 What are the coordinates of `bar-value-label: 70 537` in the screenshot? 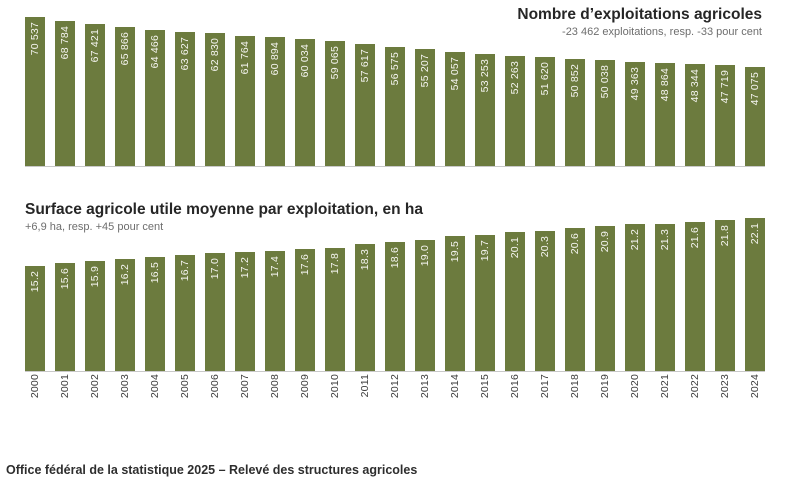 It's located at (35, 39).